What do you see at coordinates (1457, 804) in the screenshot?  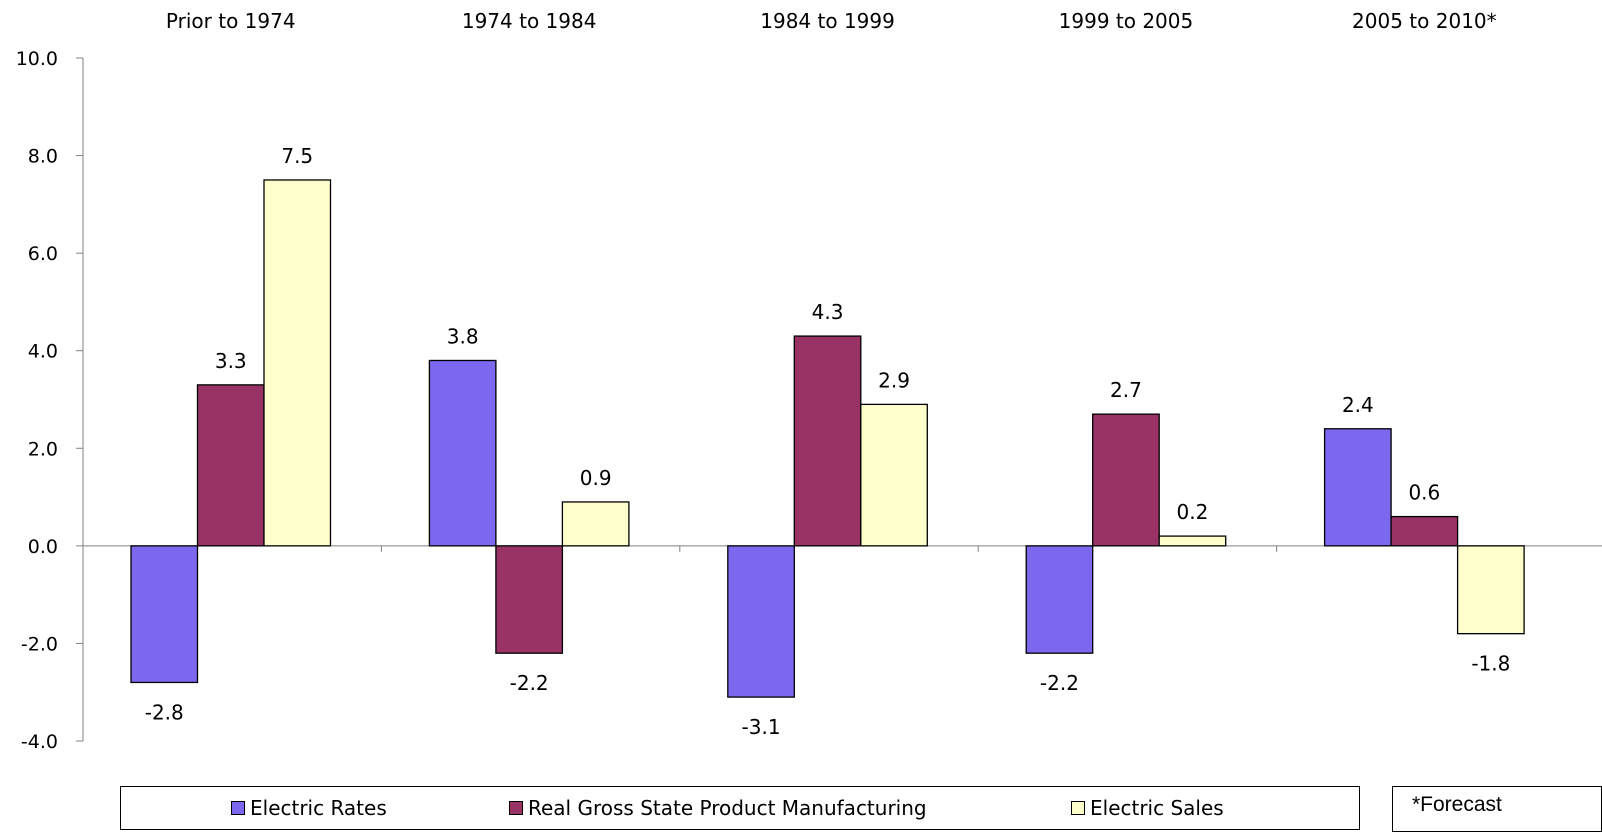 I see `forecast-note-text: *Forecast` at bounding box center [1457, 804].